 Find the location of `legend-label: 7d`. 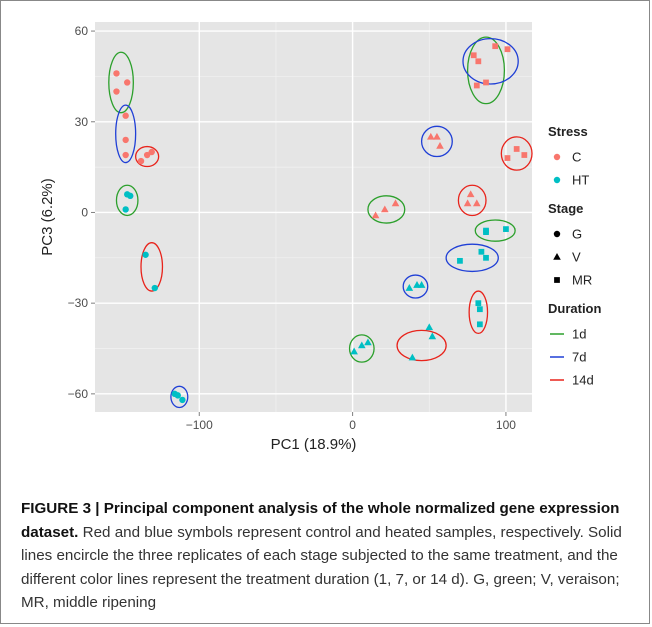

legend-label: 7d is located at coordinates (579, 357).